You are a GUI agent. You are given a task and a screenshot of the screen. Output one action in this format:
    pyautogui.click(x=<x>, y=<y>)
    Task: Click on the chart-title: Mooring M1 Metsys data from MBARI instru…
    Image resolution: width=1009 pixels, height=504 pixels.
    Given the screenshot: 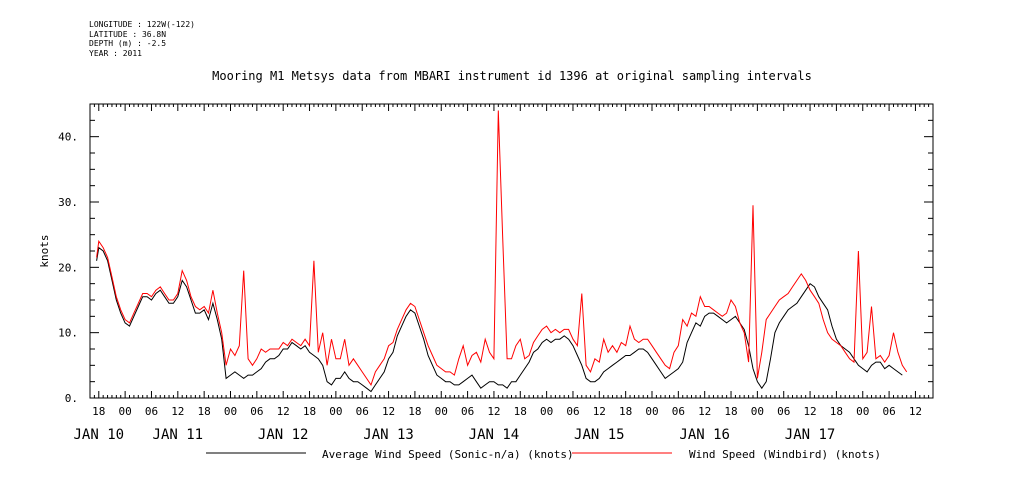 What is the action you would take?
    pyautogui.click(x=512, y=76)
    